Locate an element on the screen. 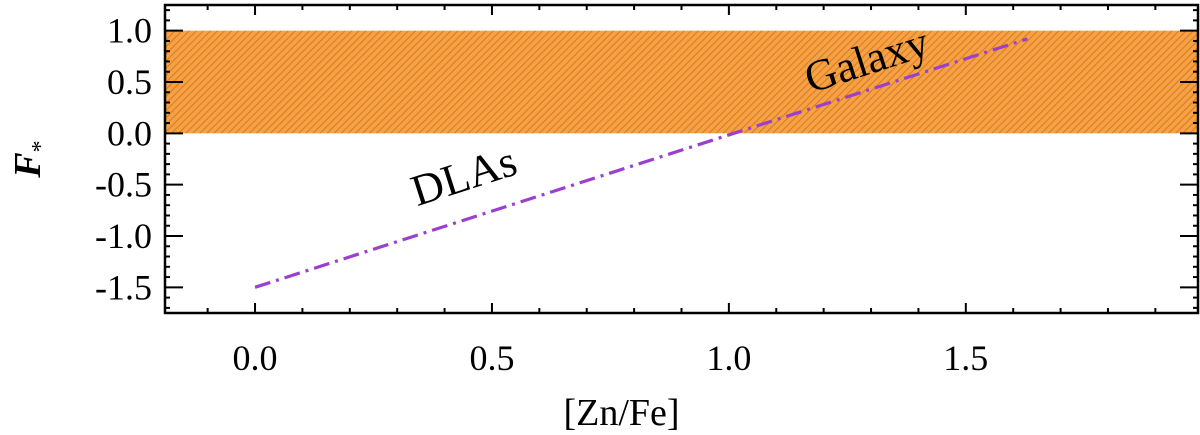 This screenshot has height=435, width=1200. x-tick-label: 0.5 is located at coordinates (491, 358).